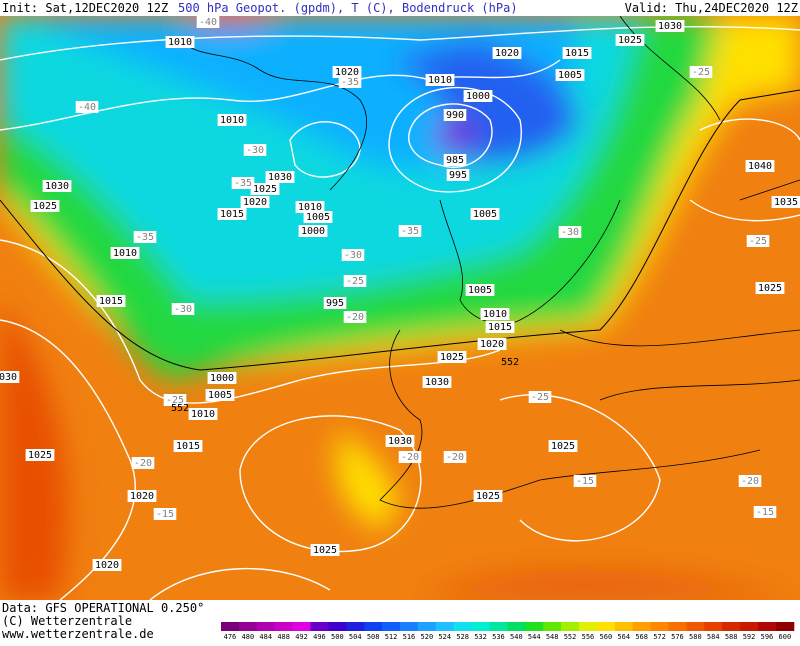 Image resolution: width=800 pixels, height=646 pixels. Describe the element at coordinates (248, 637) in the screenshot. I see `colorbar-label: 480` at that location.